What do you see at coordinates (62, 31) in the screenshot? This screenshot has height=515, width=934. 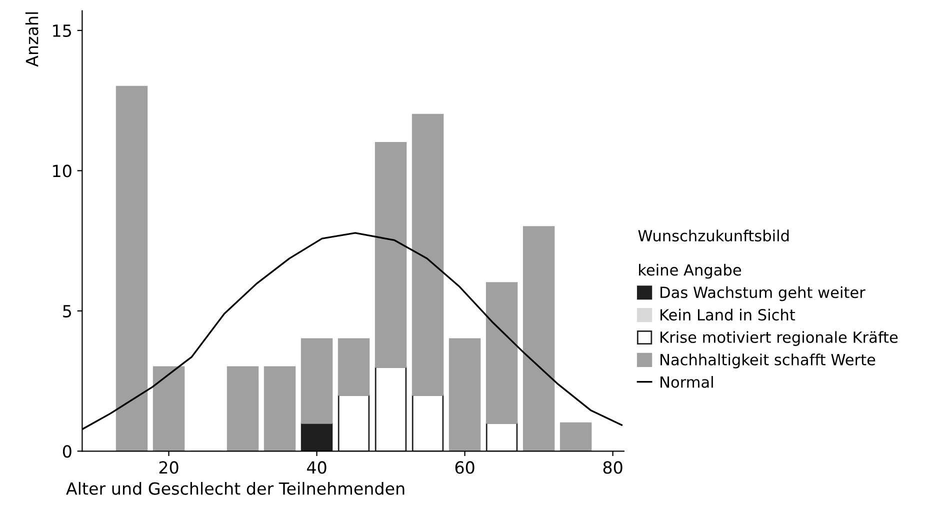 I see `y-tick-label: 15` at bounding box center [62, 31].